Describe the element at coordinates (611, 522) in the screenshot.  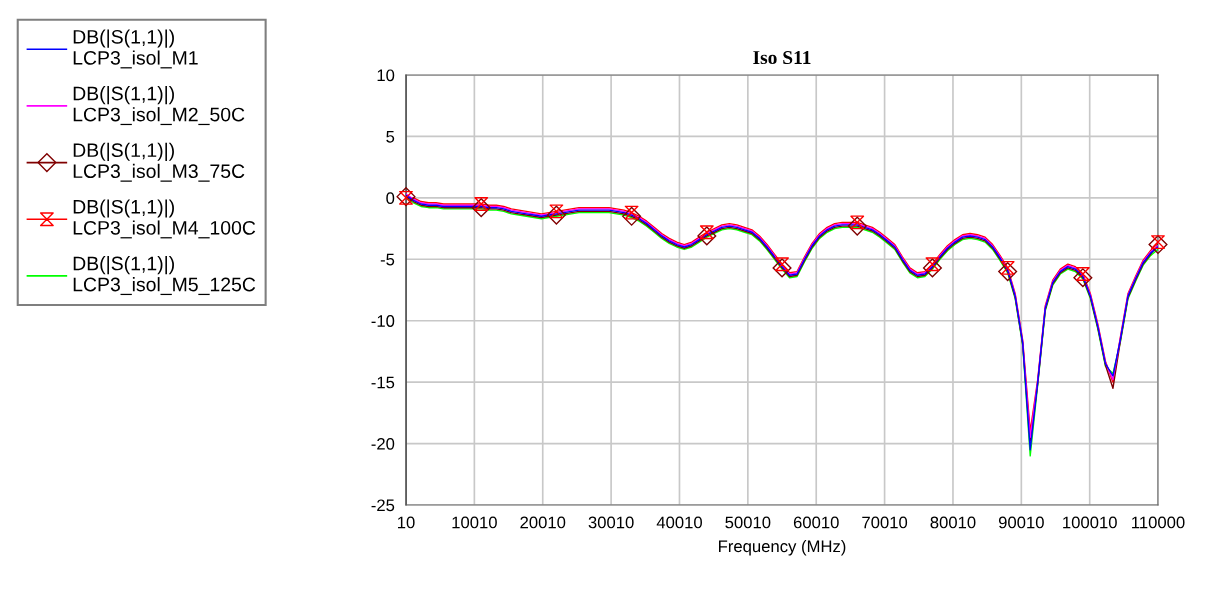
I see `x-tick-label: 30010` at that location.